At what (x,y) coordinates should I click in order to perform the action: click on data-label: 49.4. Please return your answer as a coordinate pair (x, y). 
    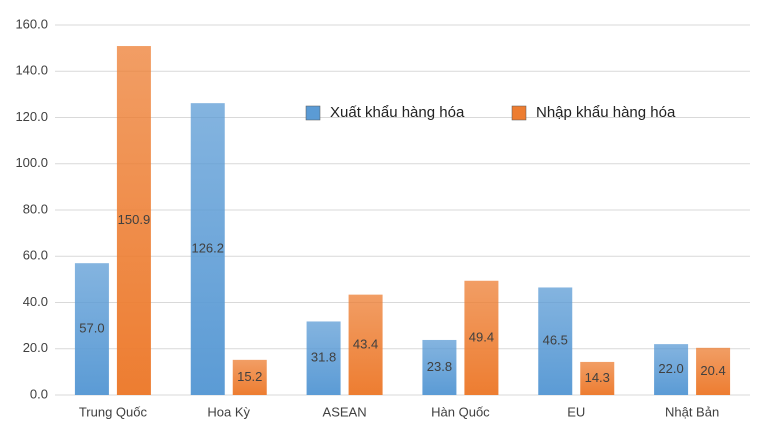
    Looking at the image, I should click on (481, 336).